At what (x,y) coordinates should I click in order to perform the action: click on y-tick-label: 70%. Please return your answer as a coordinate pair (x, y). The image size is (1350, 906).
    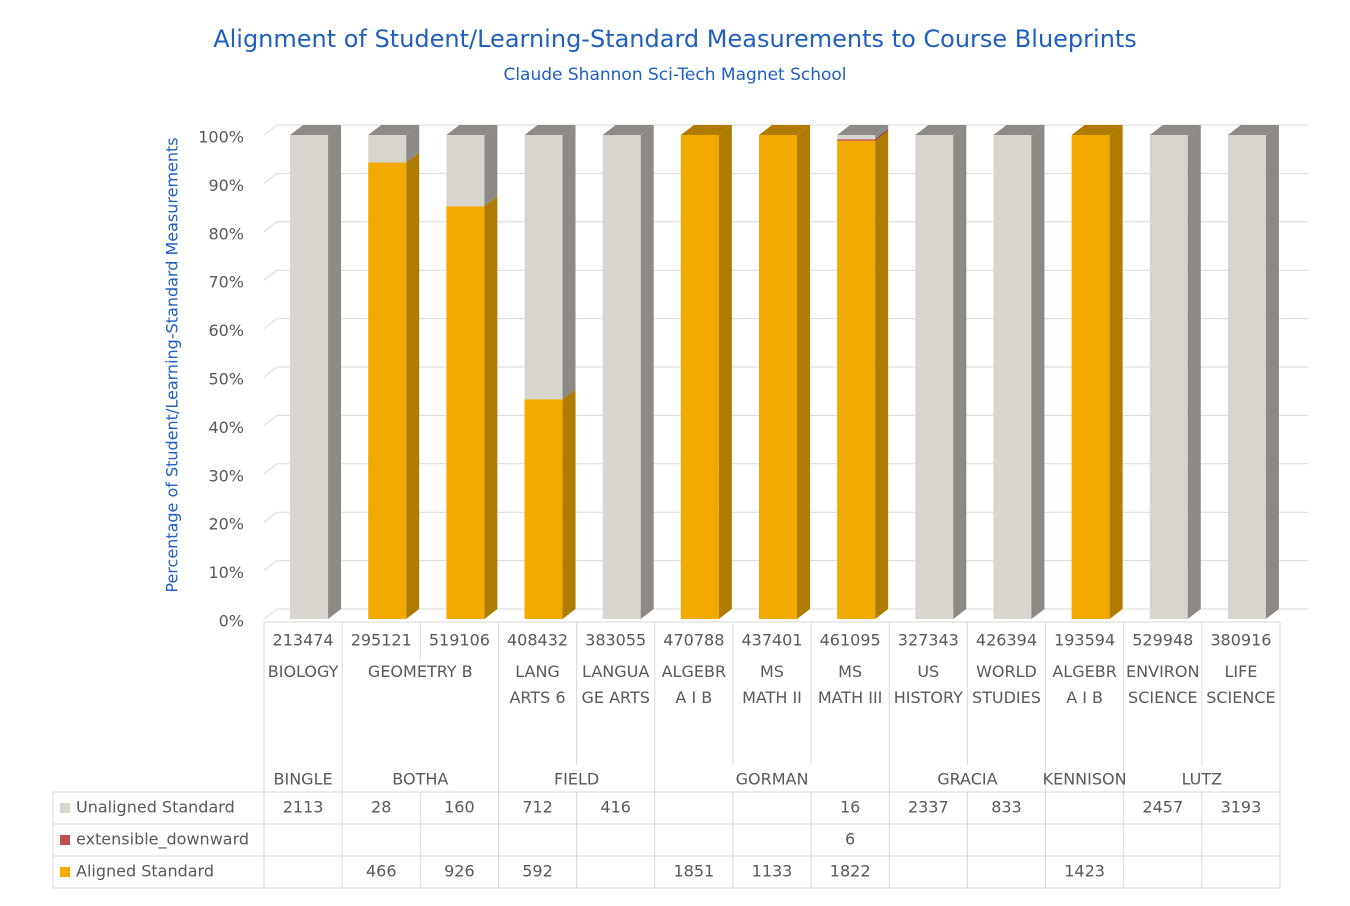
    Looking at the image, I should click on (226, 282).